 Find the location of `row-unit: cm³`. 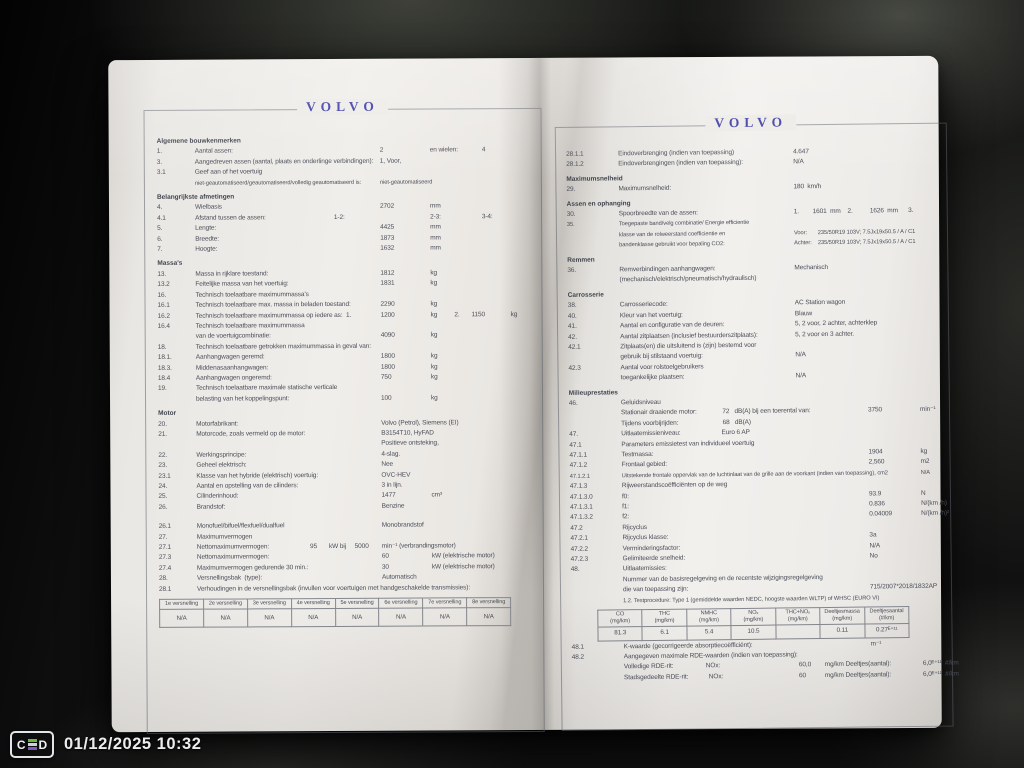

row-unit: cm³ is located at coordinates (437, 495).